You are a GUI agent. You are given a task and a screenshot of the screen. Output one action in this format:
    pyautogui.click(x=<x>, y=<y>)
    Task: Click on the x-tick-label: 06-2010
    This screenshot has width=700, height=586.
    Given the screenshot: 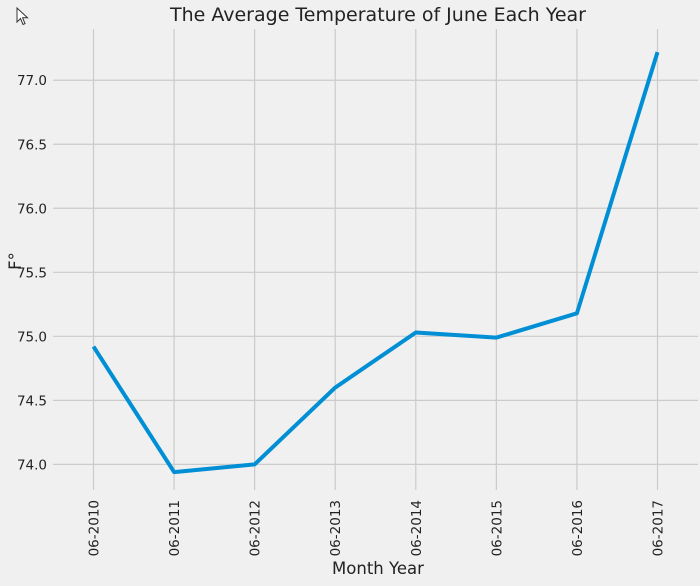 What is the action you would take?
    pyautogui.click(x=95, y=528)
    